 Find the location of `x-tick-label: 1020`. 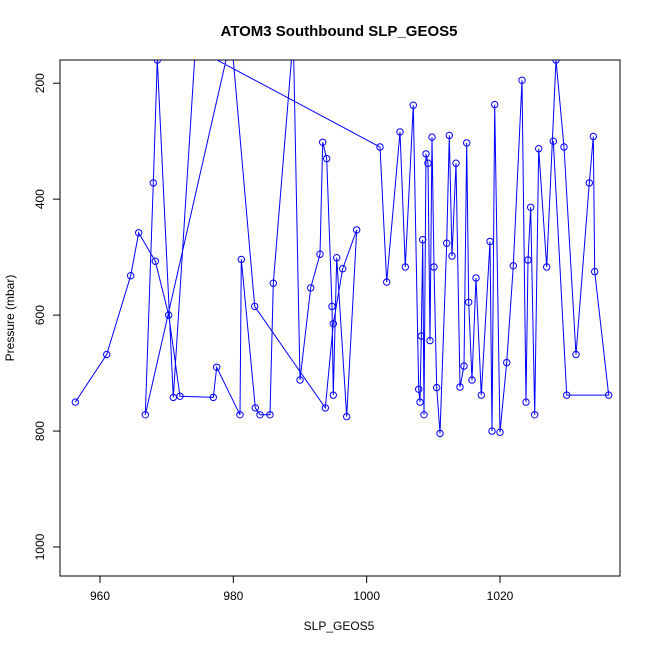

x-tick-label: 1020 is located at coordinates (500, 596).